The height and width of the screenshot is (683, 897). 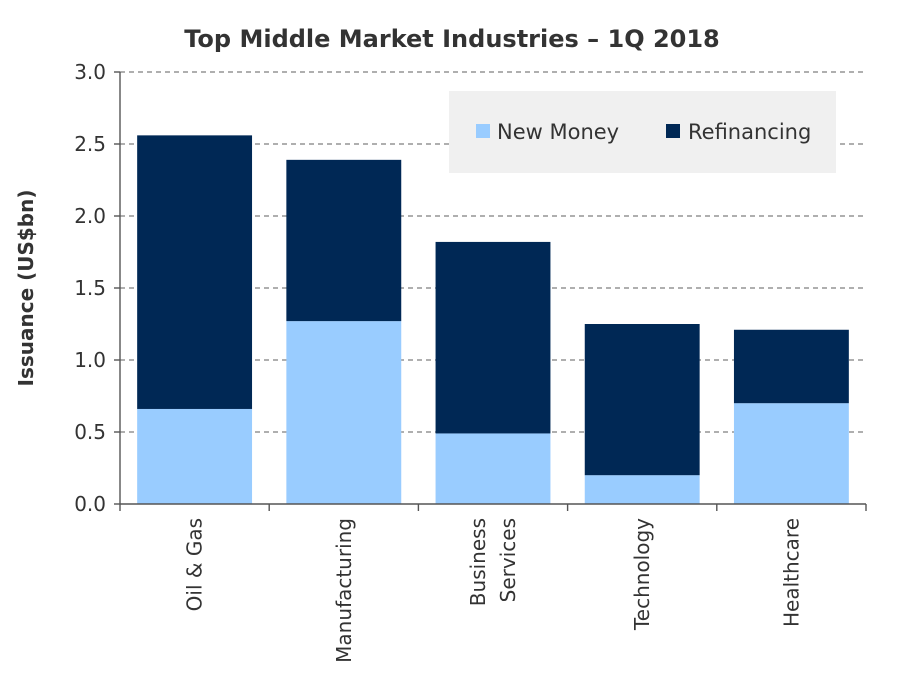 I want to click on legend-background, so click(x=642, y=132).